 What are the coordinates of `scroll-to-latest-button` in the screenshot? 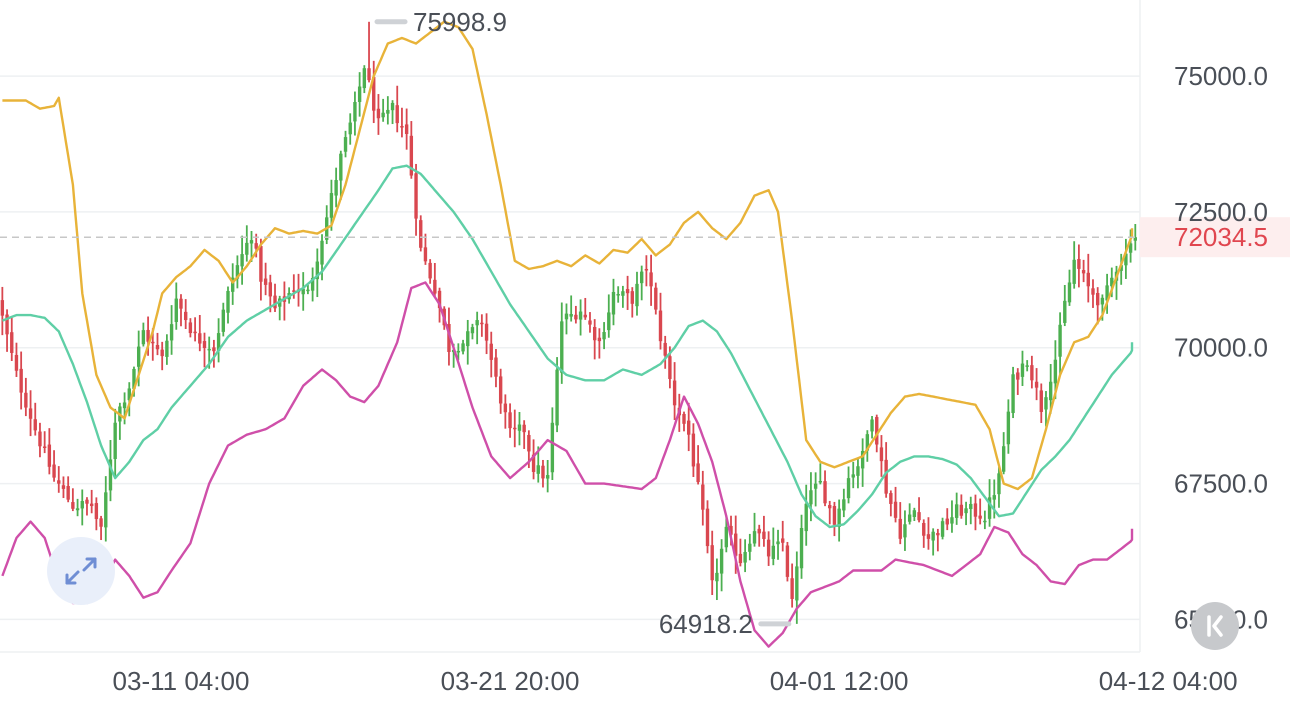 It's located at (1215, 626).